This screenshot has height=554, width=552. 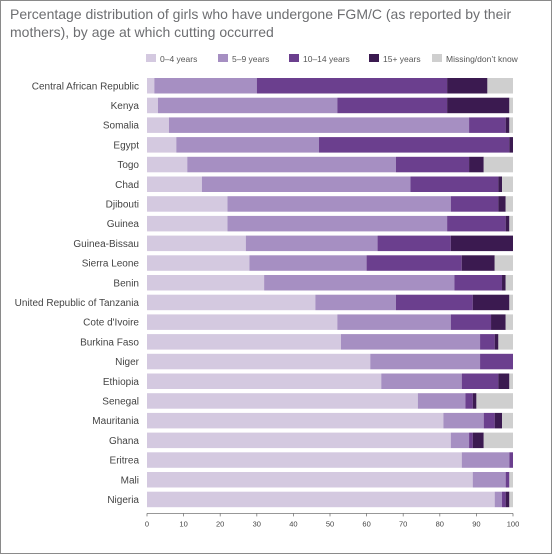 I want to click on bar-togo-10-14-years, so click(x=432, y=164).